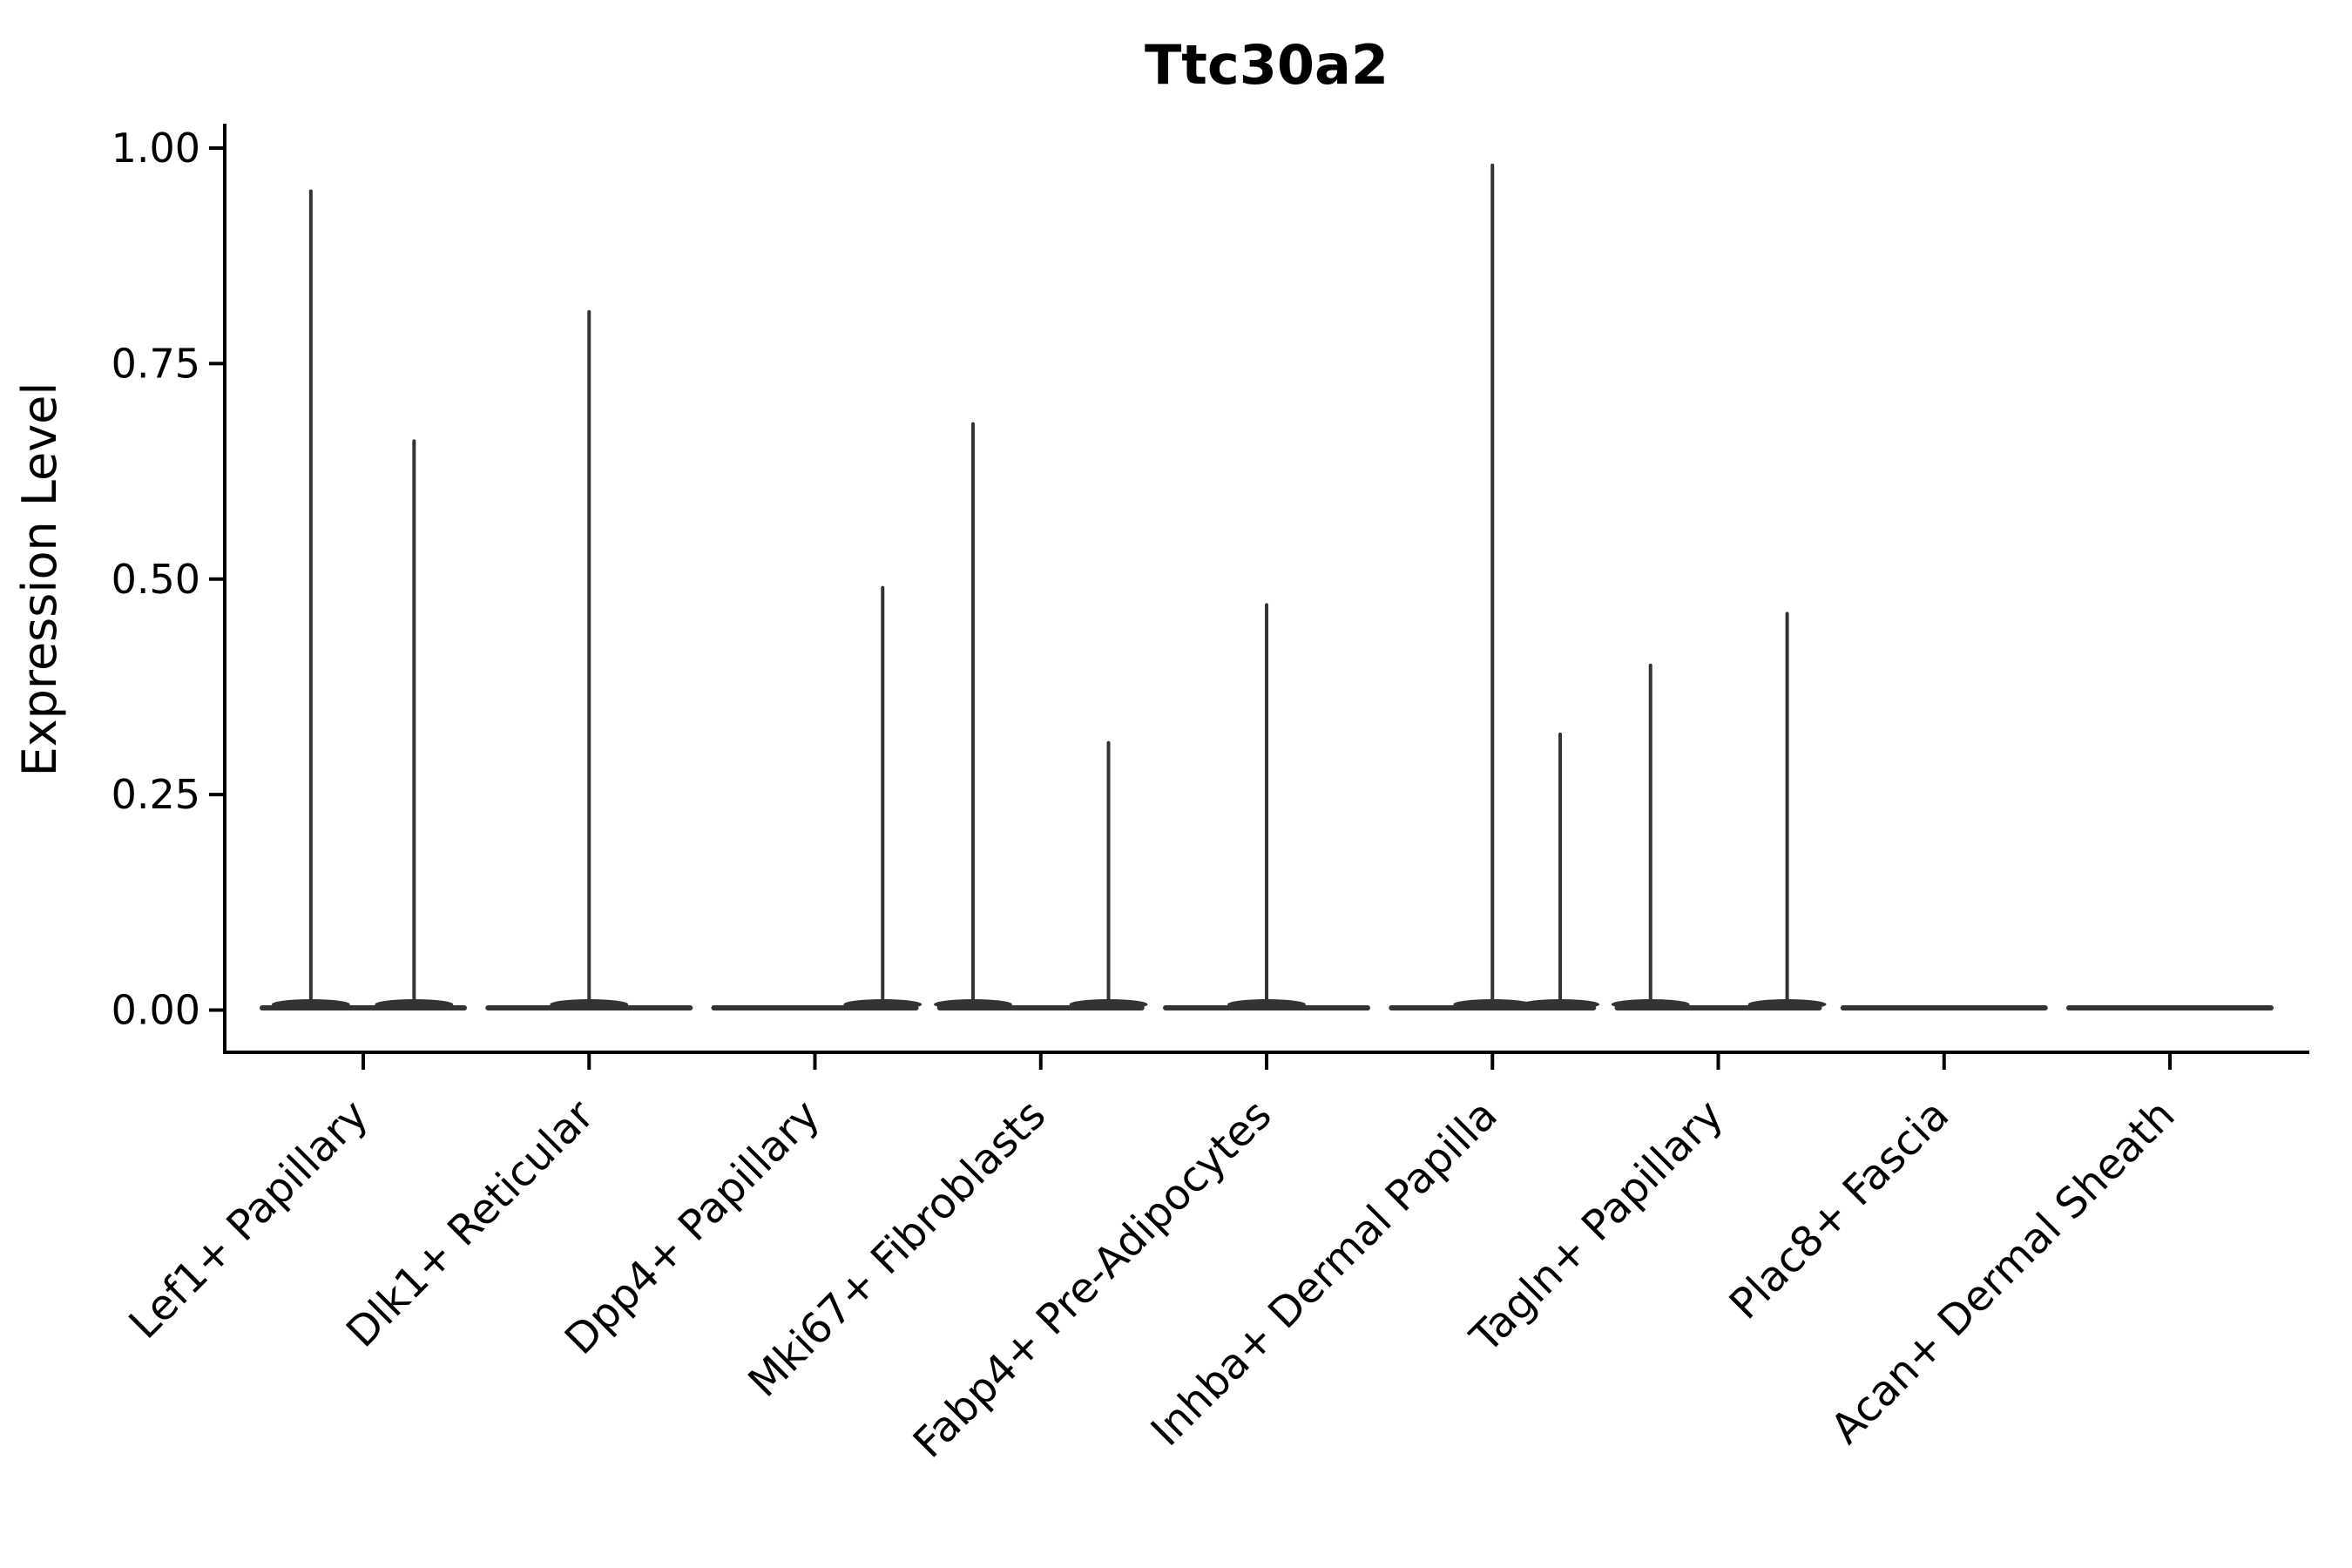  Describe the element at coordinates (470, 1224) in the screenshot. I see `x-tick-label: Dlk1+ Reticular` at that location.